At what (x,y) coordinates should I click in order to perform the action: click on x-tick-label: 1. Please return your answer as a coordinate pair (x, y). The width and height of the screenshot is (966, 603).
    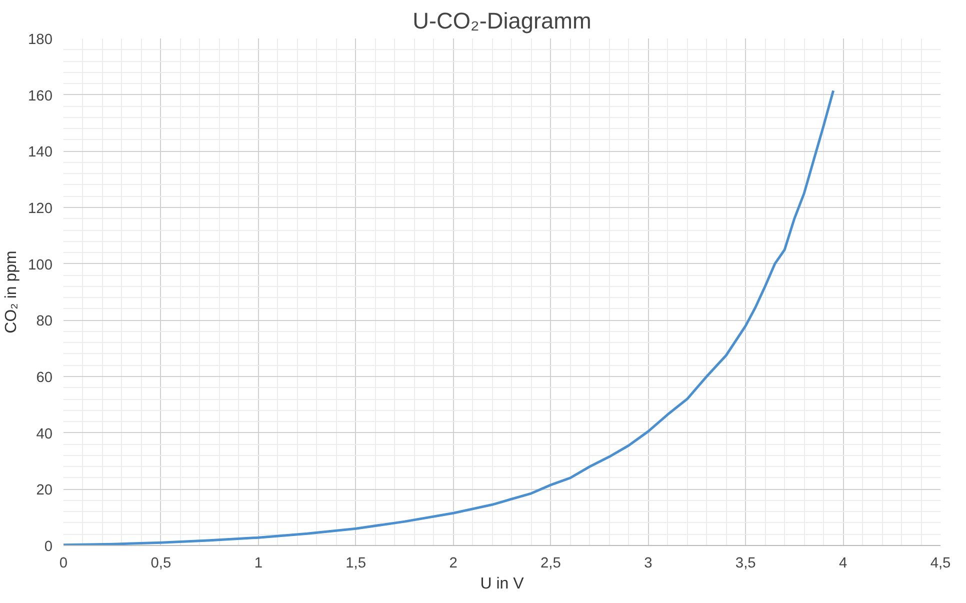
    Looking at the image, I should click on (258, 564).